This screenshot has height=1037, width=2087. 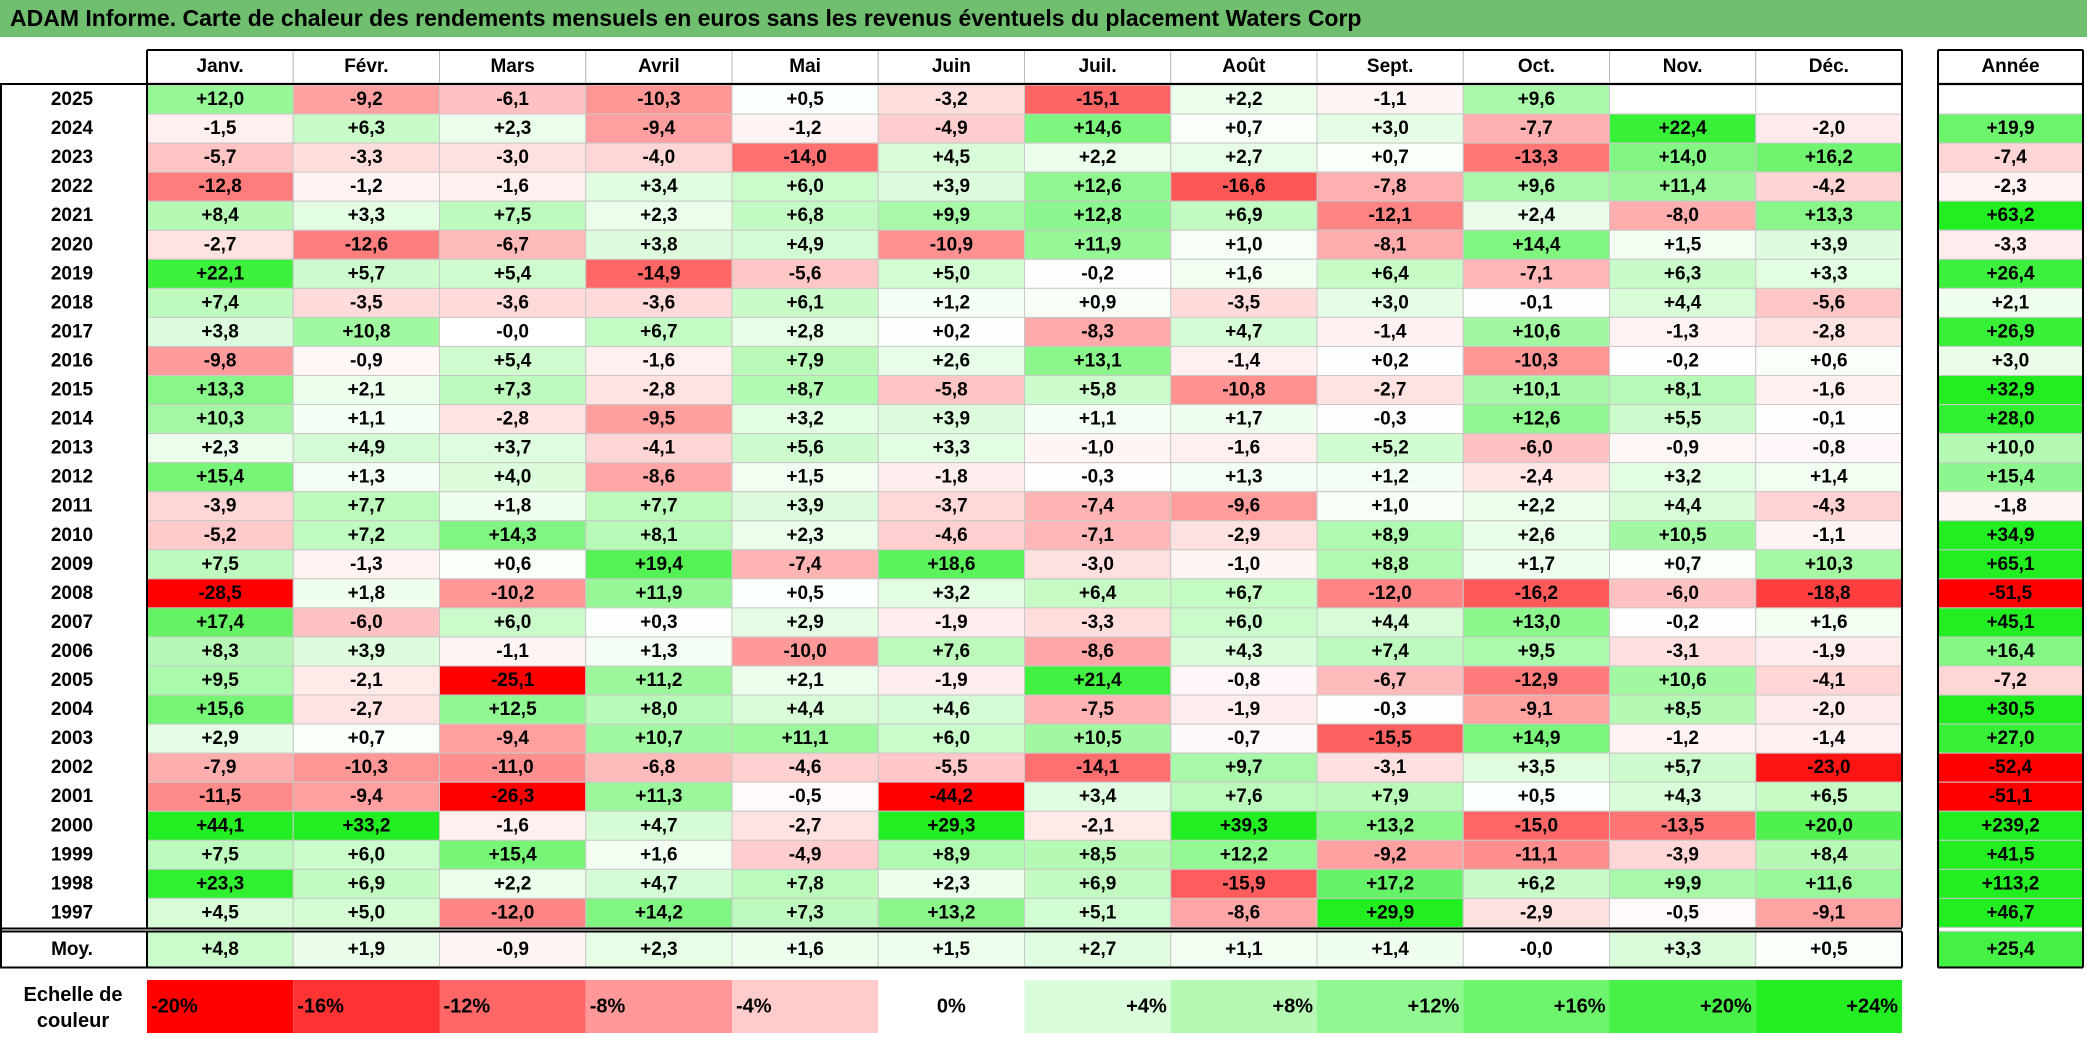 What do you see at coordinates (952, 651) in the screenshot?
I see `heatmap-cell-value: +7,6` at bounding box center [952, 651].